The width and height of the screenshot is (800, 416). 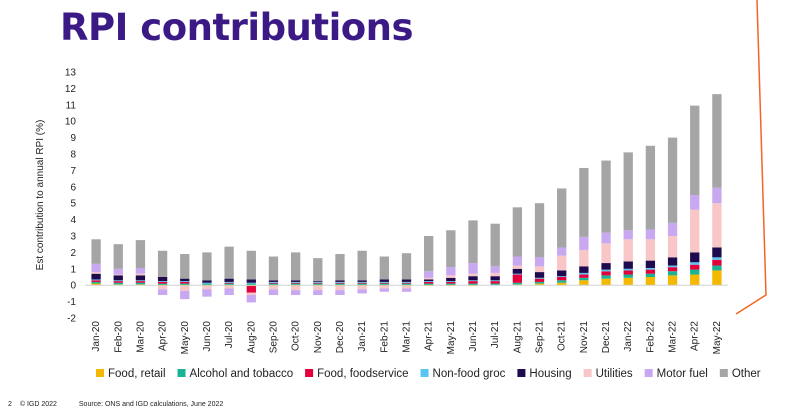 I want to click on legend-item: Non-food groc, so click(x=463, y=374).